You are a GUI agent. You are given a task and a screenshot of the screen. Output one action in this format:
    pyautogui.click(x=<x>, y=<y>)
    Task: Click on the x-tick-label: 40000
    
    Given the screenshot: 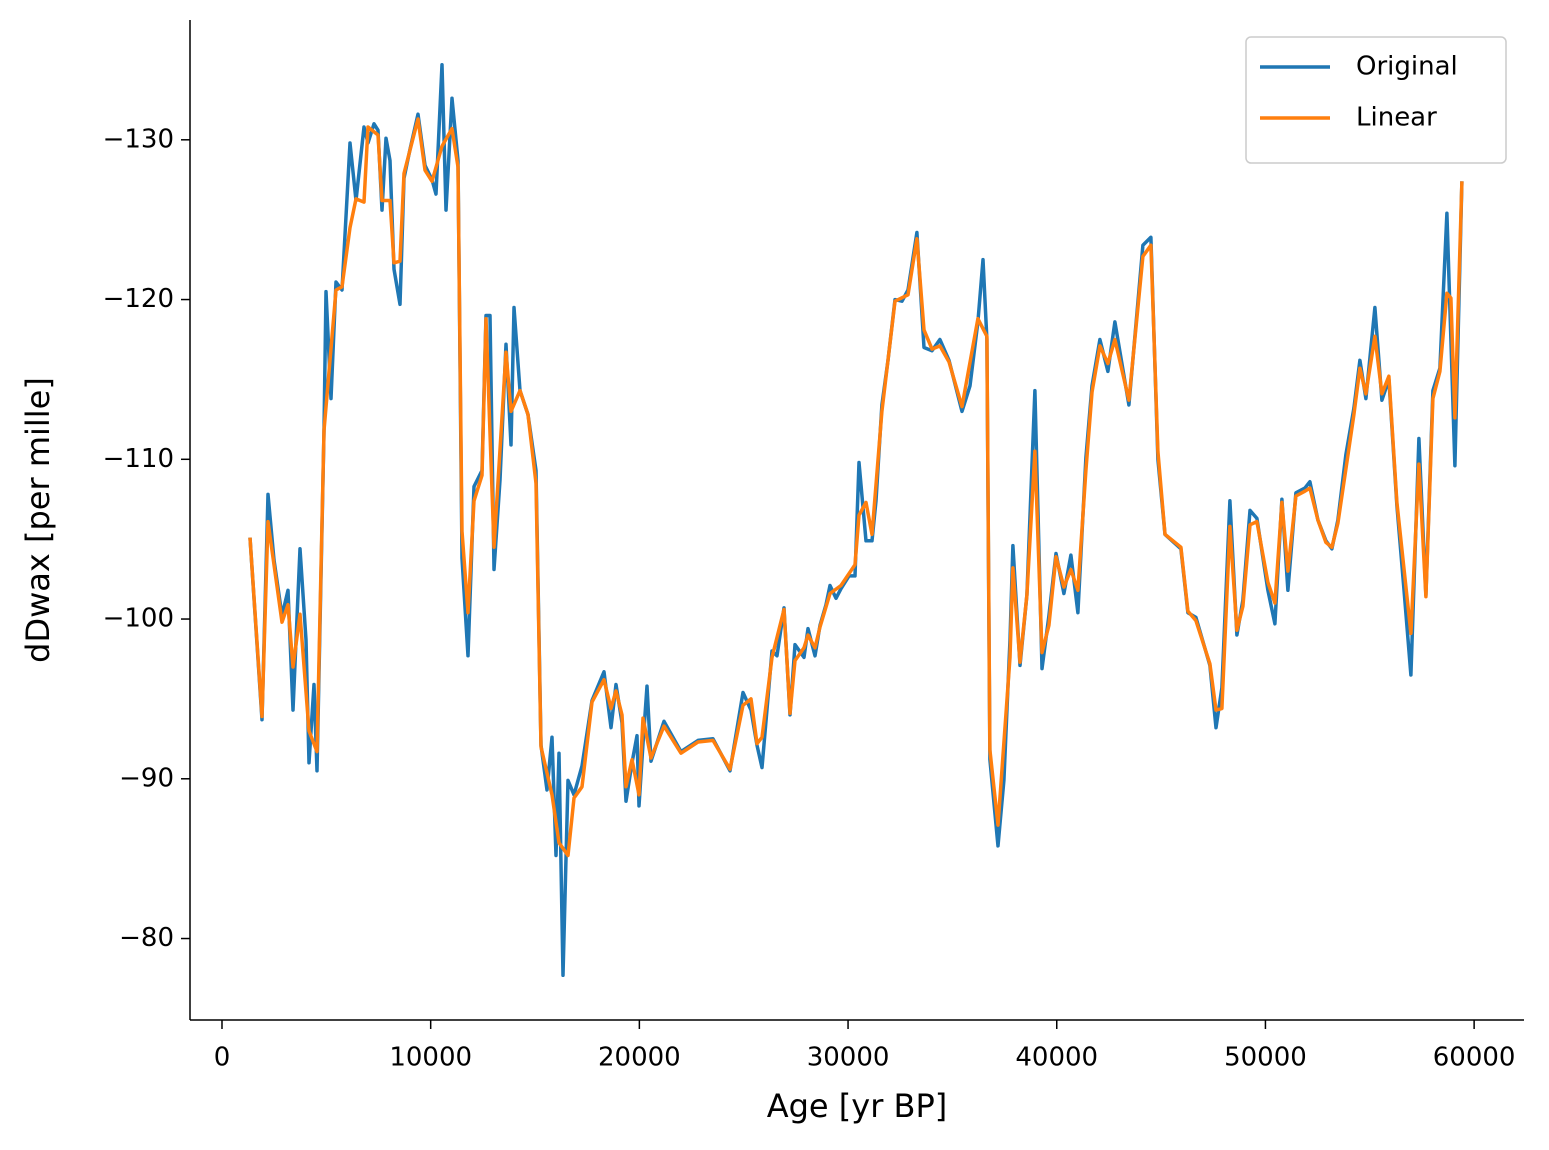 What is the action you would take?
    pyautogui.click(x=1056, y=1058)
    